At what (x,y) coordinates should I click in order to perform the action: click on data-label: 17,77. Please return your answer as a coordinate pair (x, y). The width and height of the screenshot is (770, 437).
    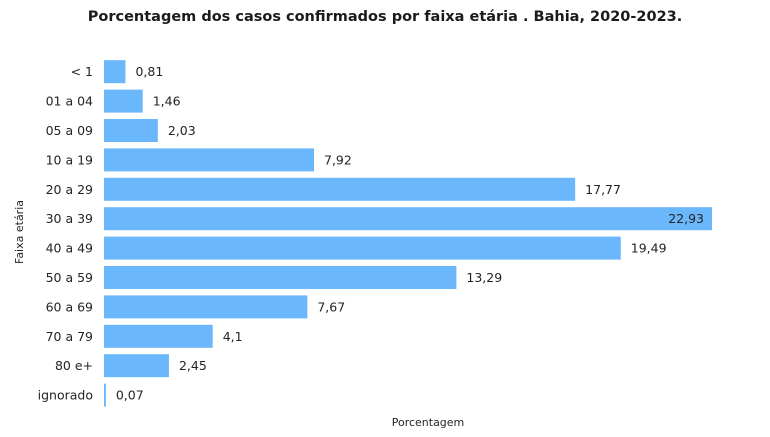
    Looking at the image, I should click on (603, 189).